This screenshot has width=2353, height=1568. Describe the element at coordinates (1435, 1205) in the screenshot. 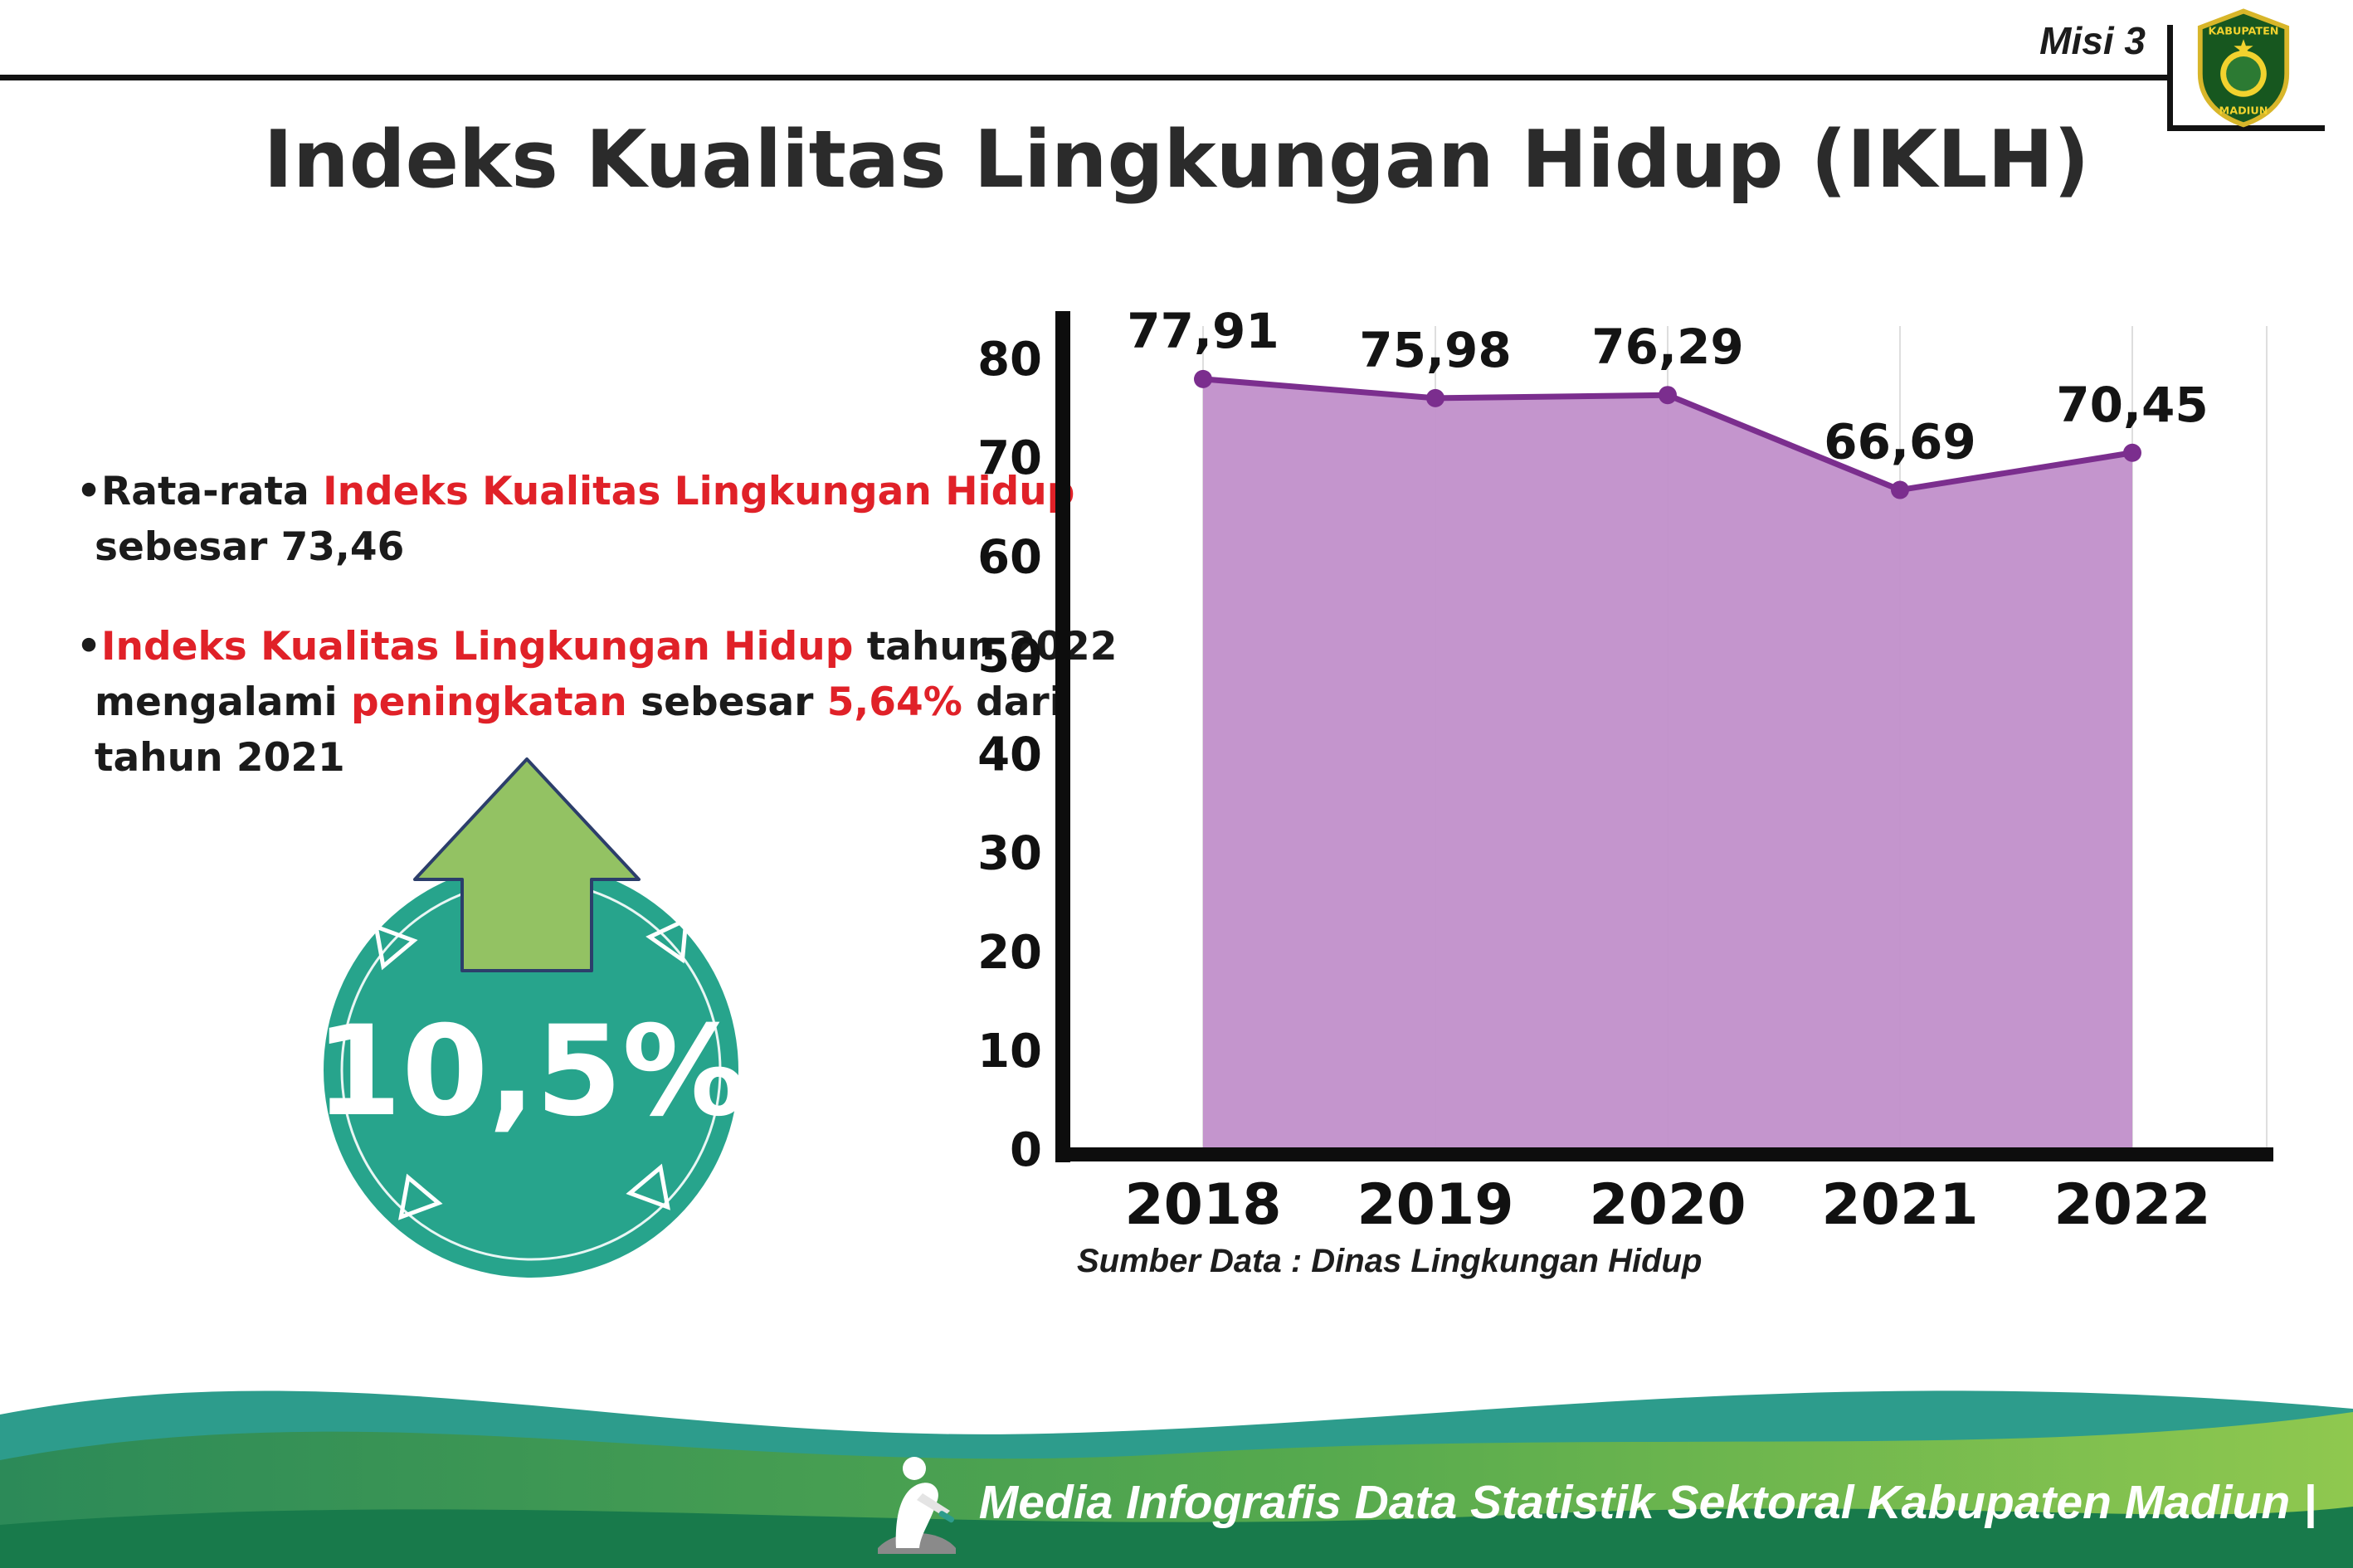

I see `x-tick-label: 2019` at that location.